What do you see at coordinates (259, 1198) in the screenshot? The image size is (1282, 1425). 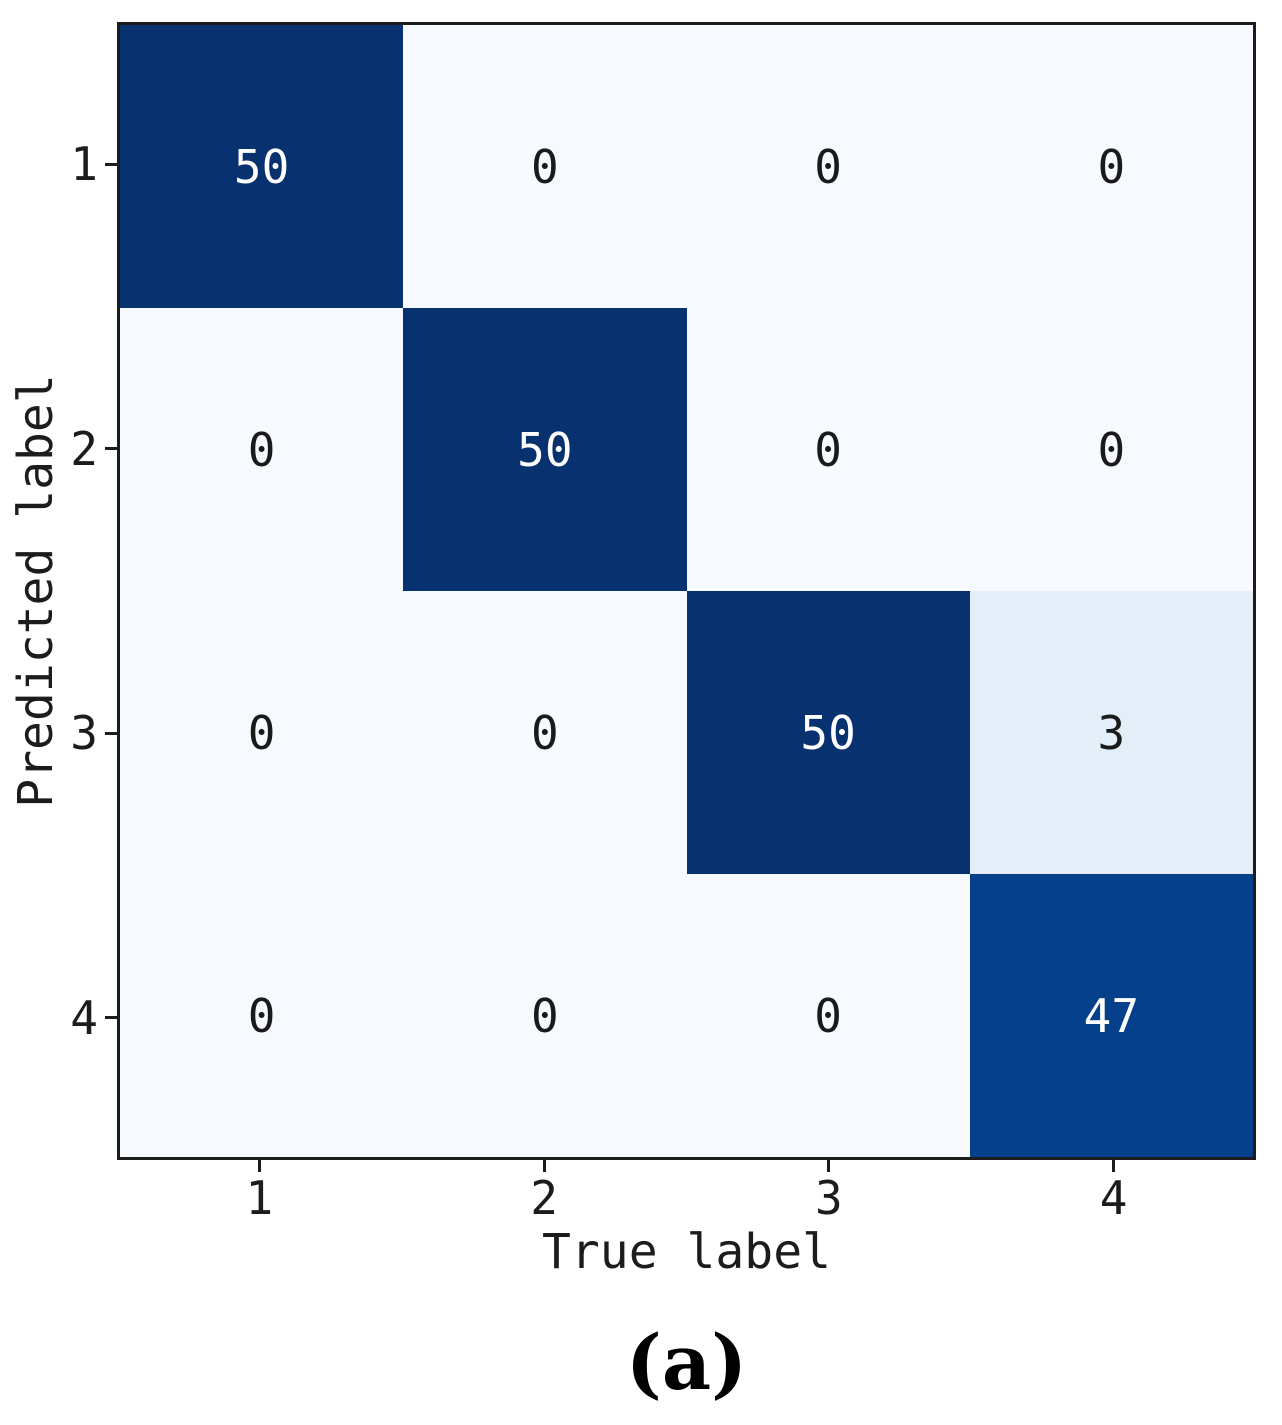 I see `x-tick-label: 1` at bounding box center [259, 1198].